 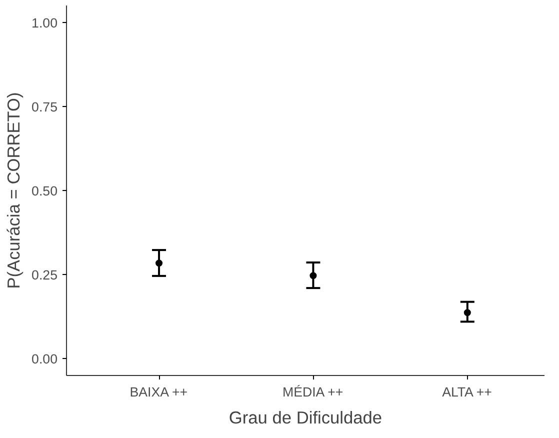 I want to click on y-tick-label: 0.50, so click(x=45, y=191).